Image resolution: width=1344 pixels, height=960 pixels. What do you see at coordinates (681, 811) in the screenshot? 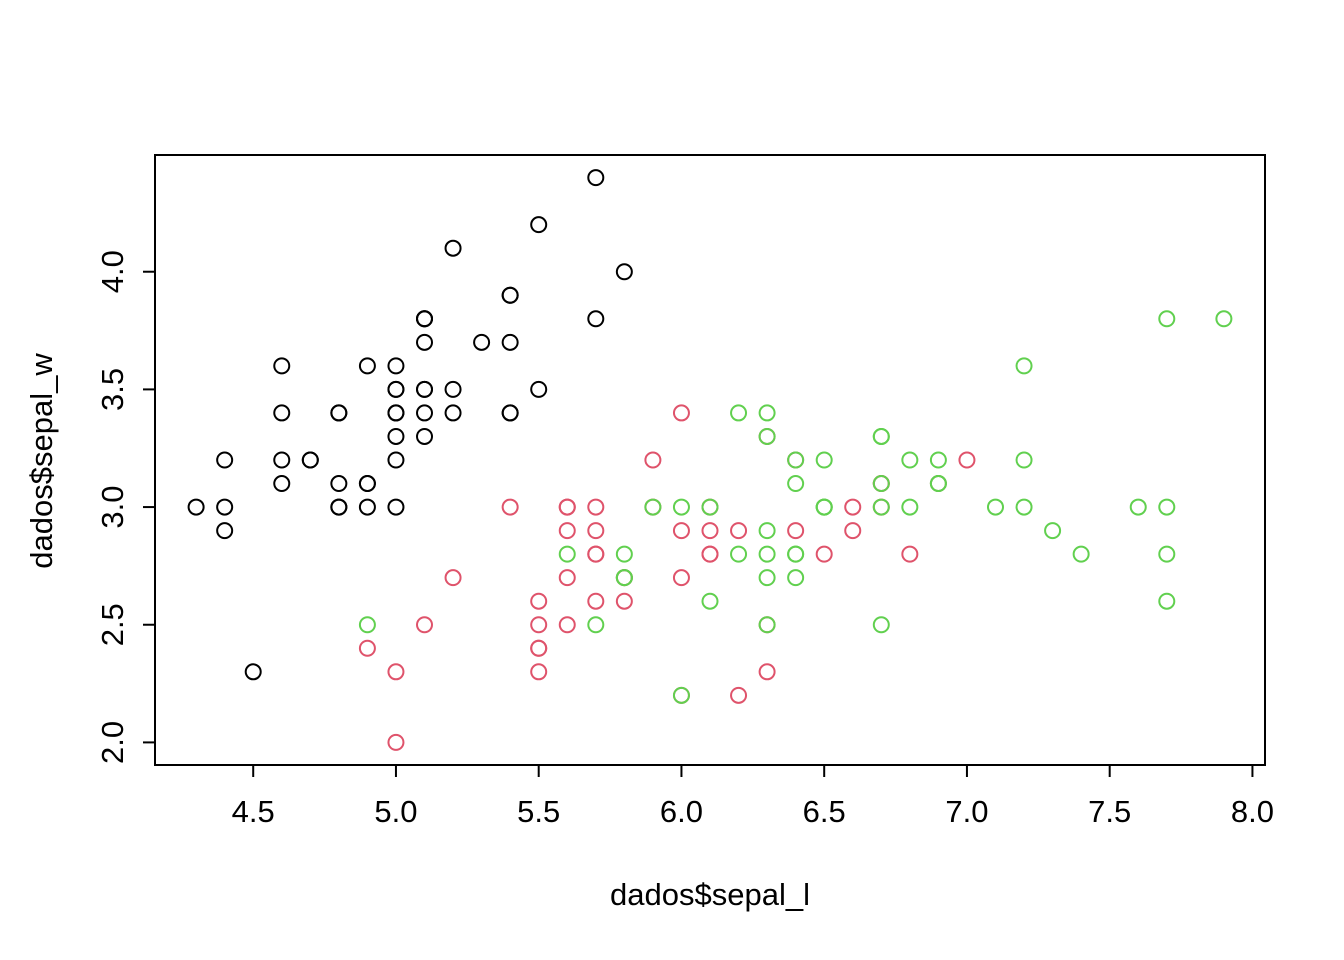
I see `x-tick-label: 6.0` at bounding box center [681, 811].